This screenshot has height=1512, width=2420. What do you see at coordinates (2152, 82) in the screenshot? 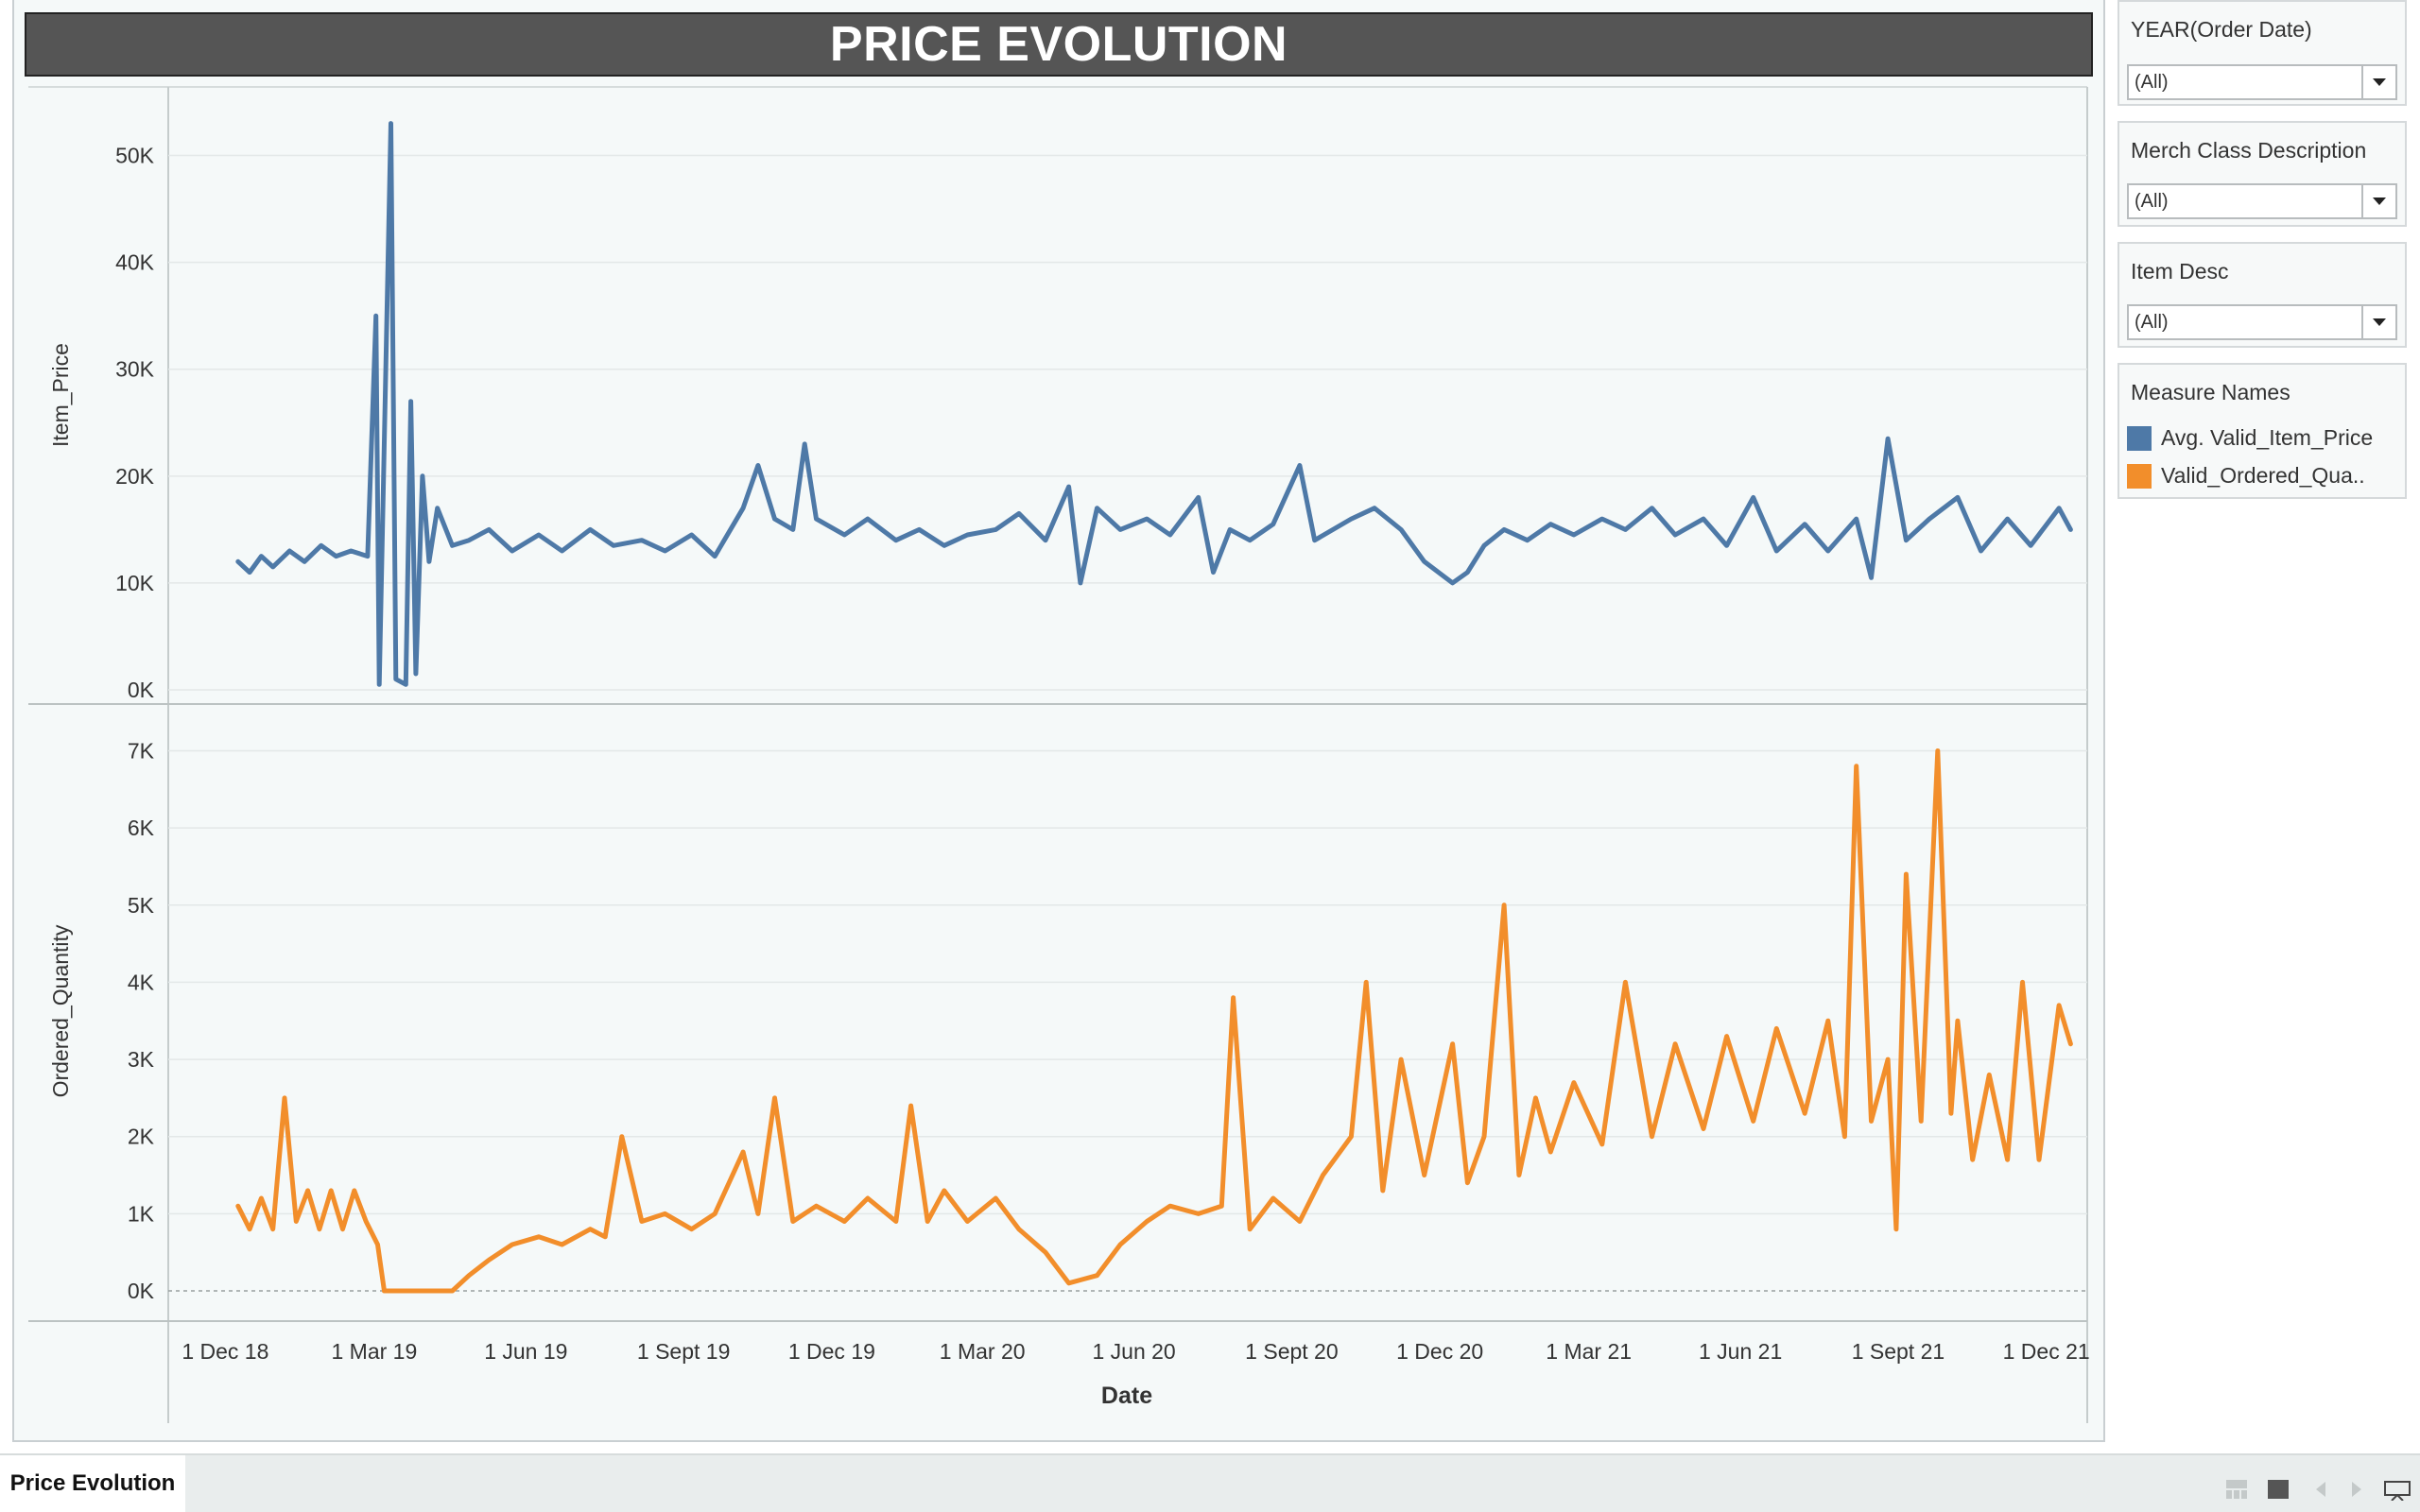
I see `year-filter-value: (All)` at bounding box center [2152, 82].